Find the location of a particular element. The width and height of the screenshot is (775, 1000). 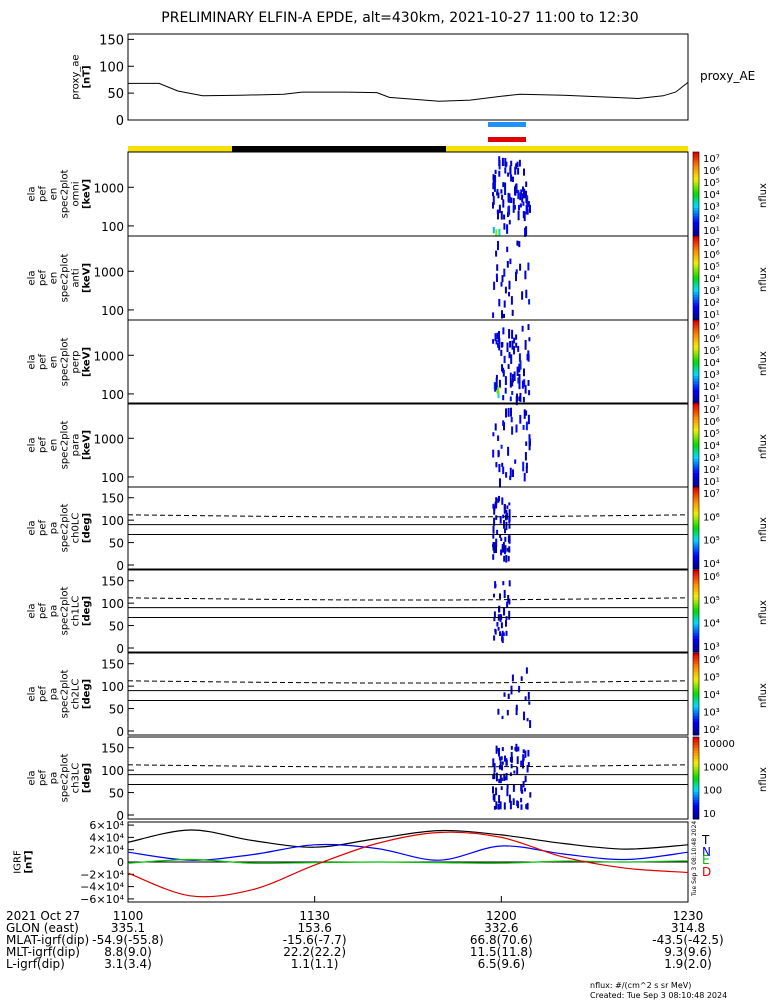

pitch-ylabel: ela pef pa spec2plot ch2LC [deg] is located at coordinates (60, 694).